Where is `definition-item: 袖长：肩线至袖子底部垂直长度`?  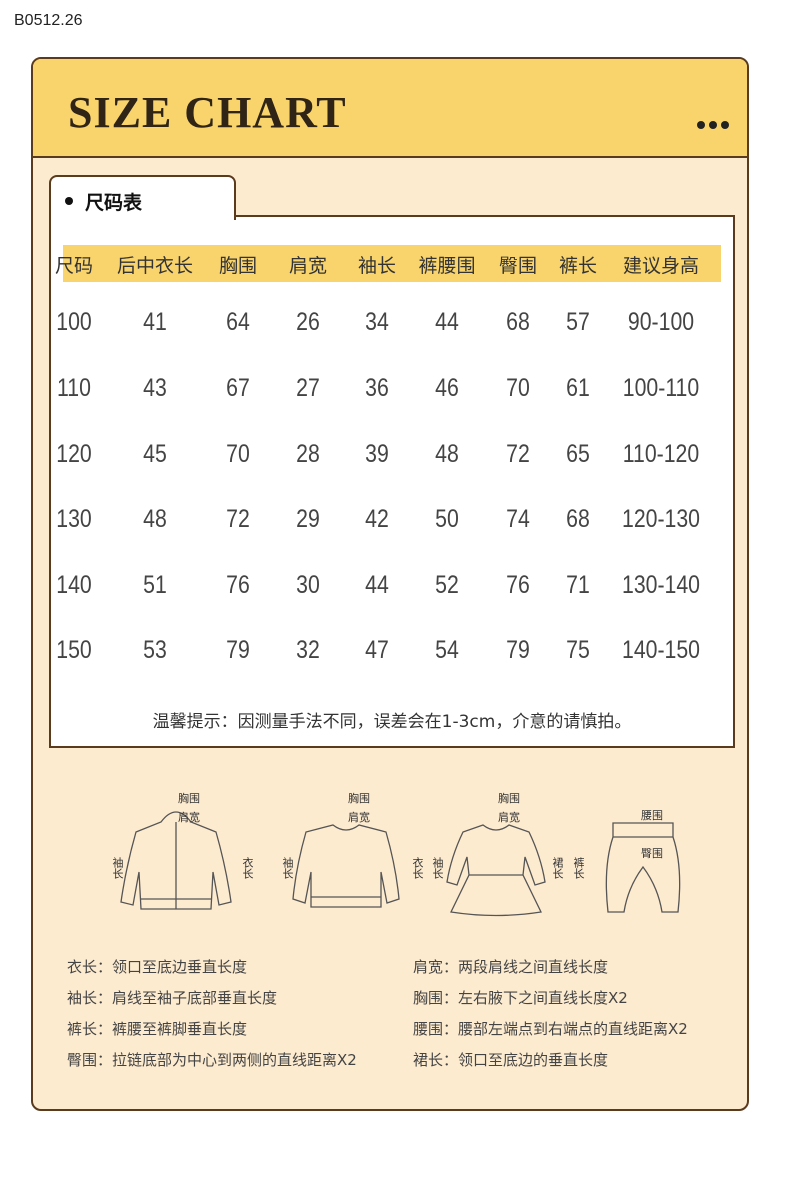 definition-item: 袖长：肩线至袖子底部垂直长度 is located at coordinates (172, 998).